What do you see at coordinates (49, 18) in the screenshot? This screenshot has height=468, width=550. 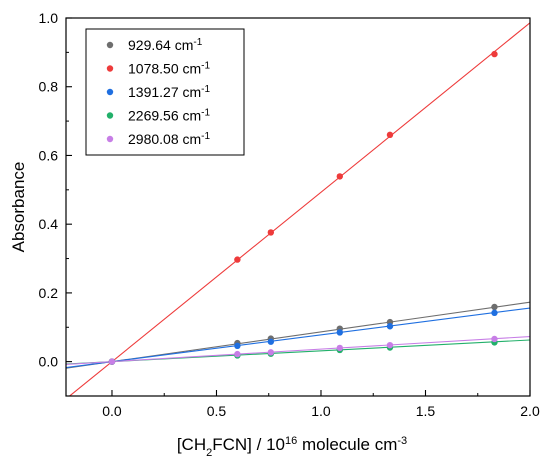 I see `y-tick-label: 1.0` at bounding box center [49, 18].